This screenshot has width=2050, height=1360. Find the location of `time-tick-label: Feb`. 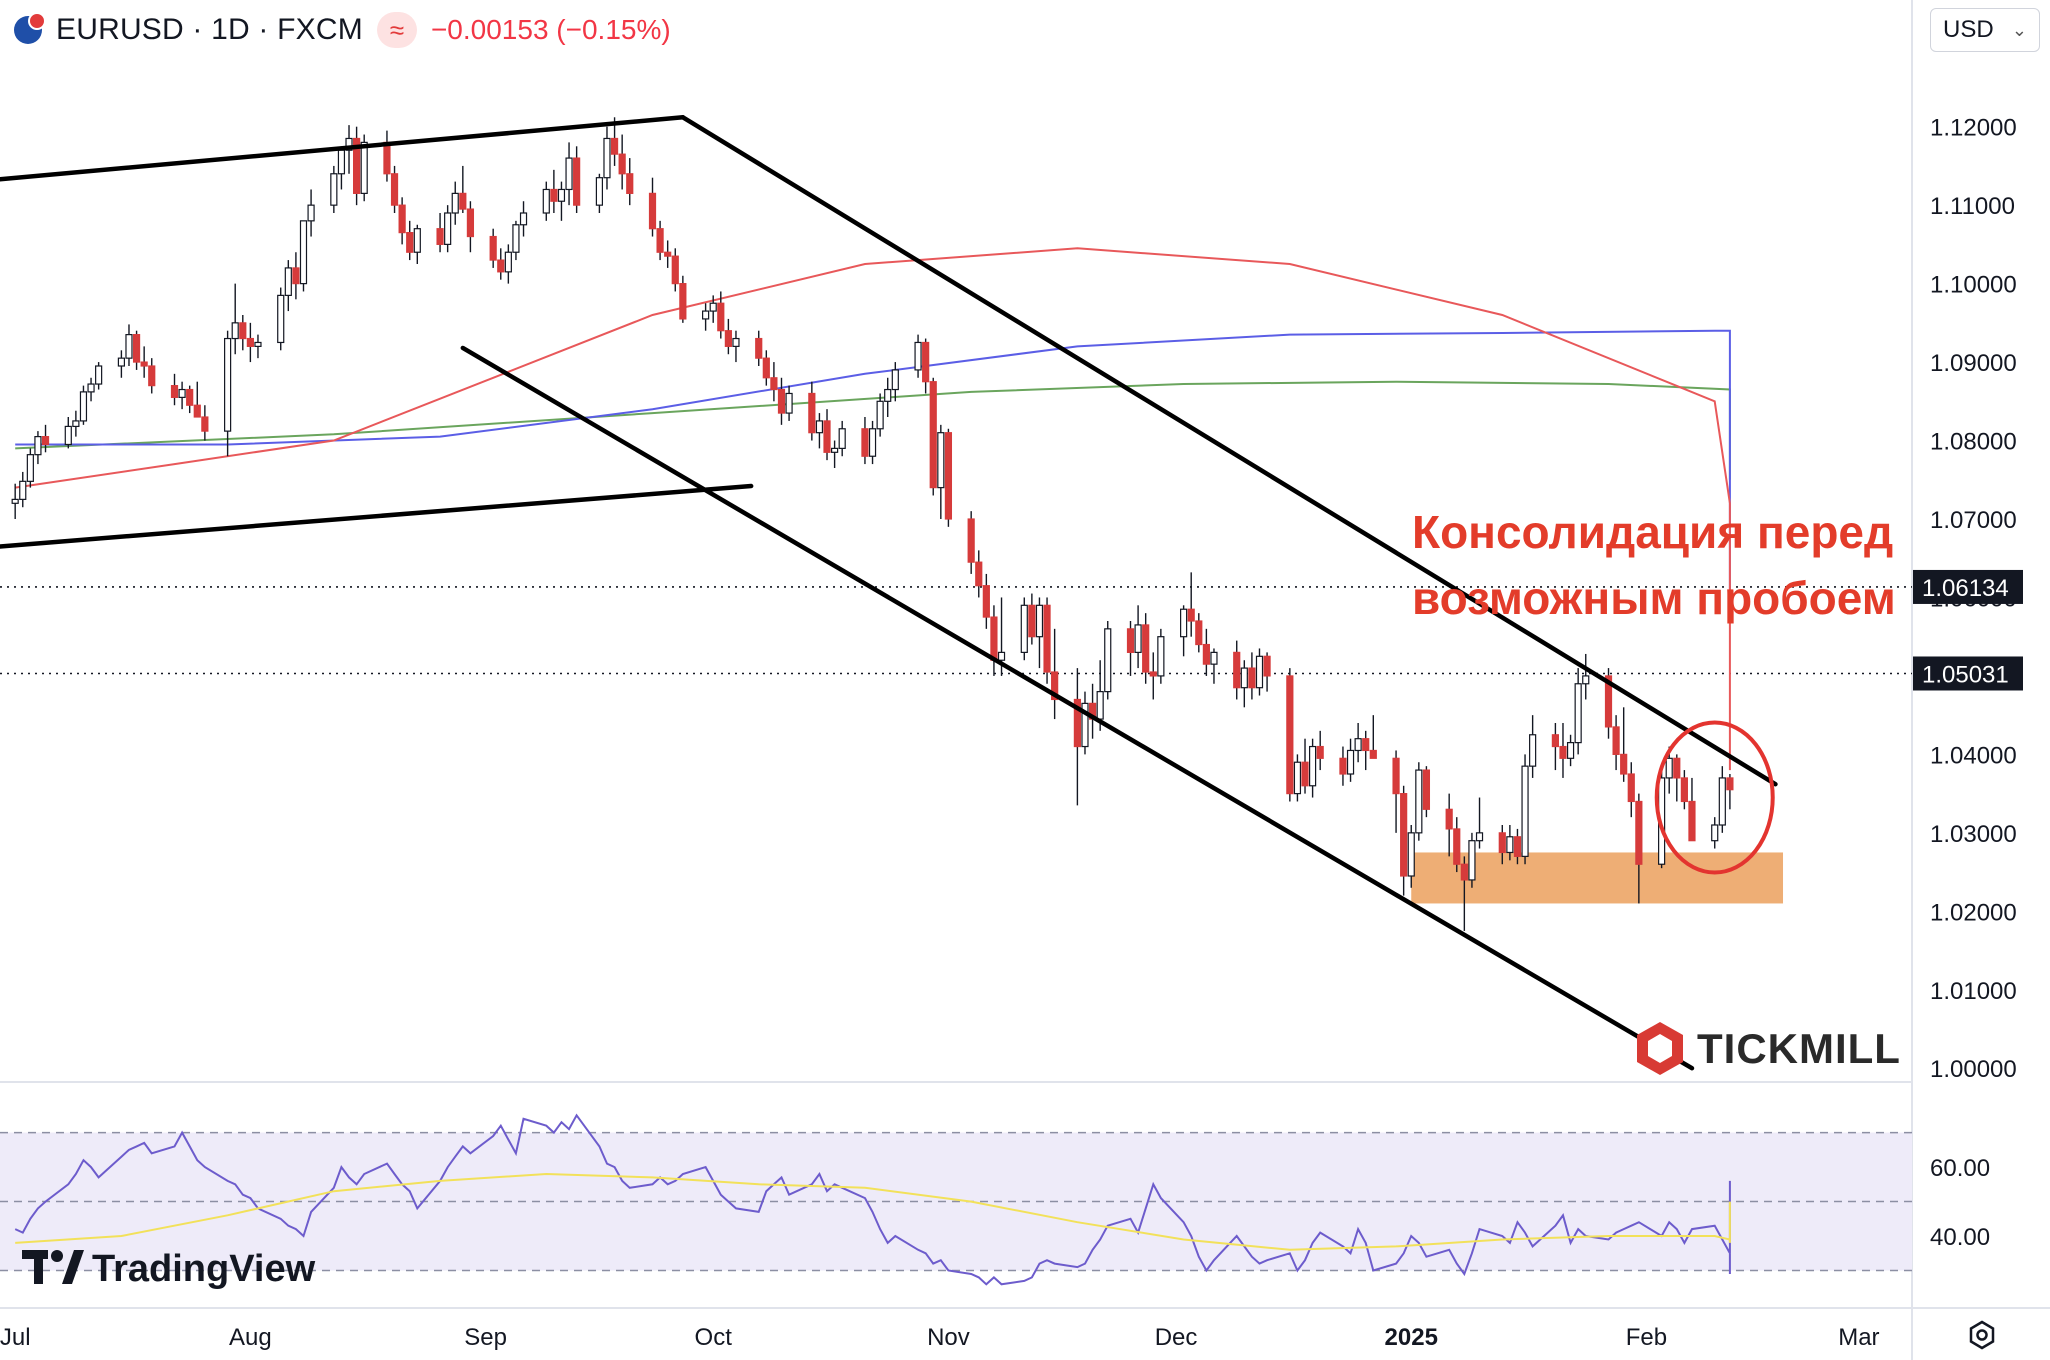

time-tick-label: Feb is located at coordinates (1646, 1337).